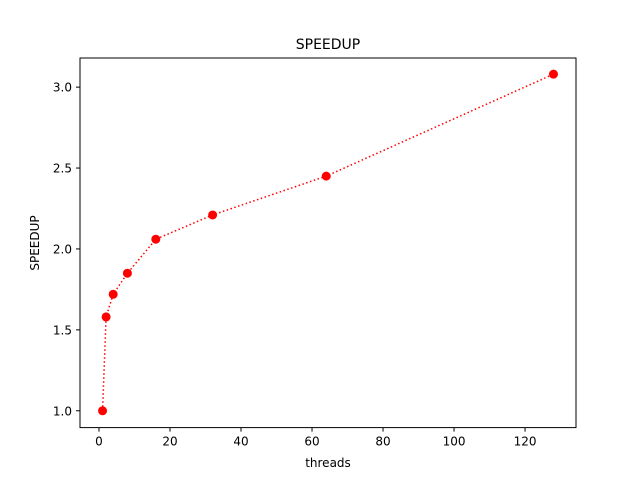  I want to click on x-tick-label: 0, so click(99, 442).